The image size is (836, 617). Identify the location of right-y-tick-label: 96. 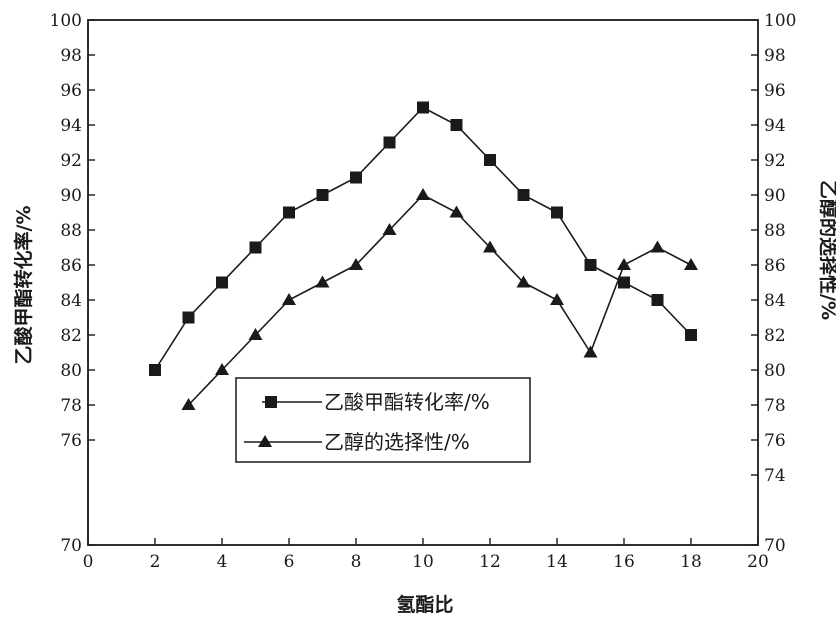
(775, 91).